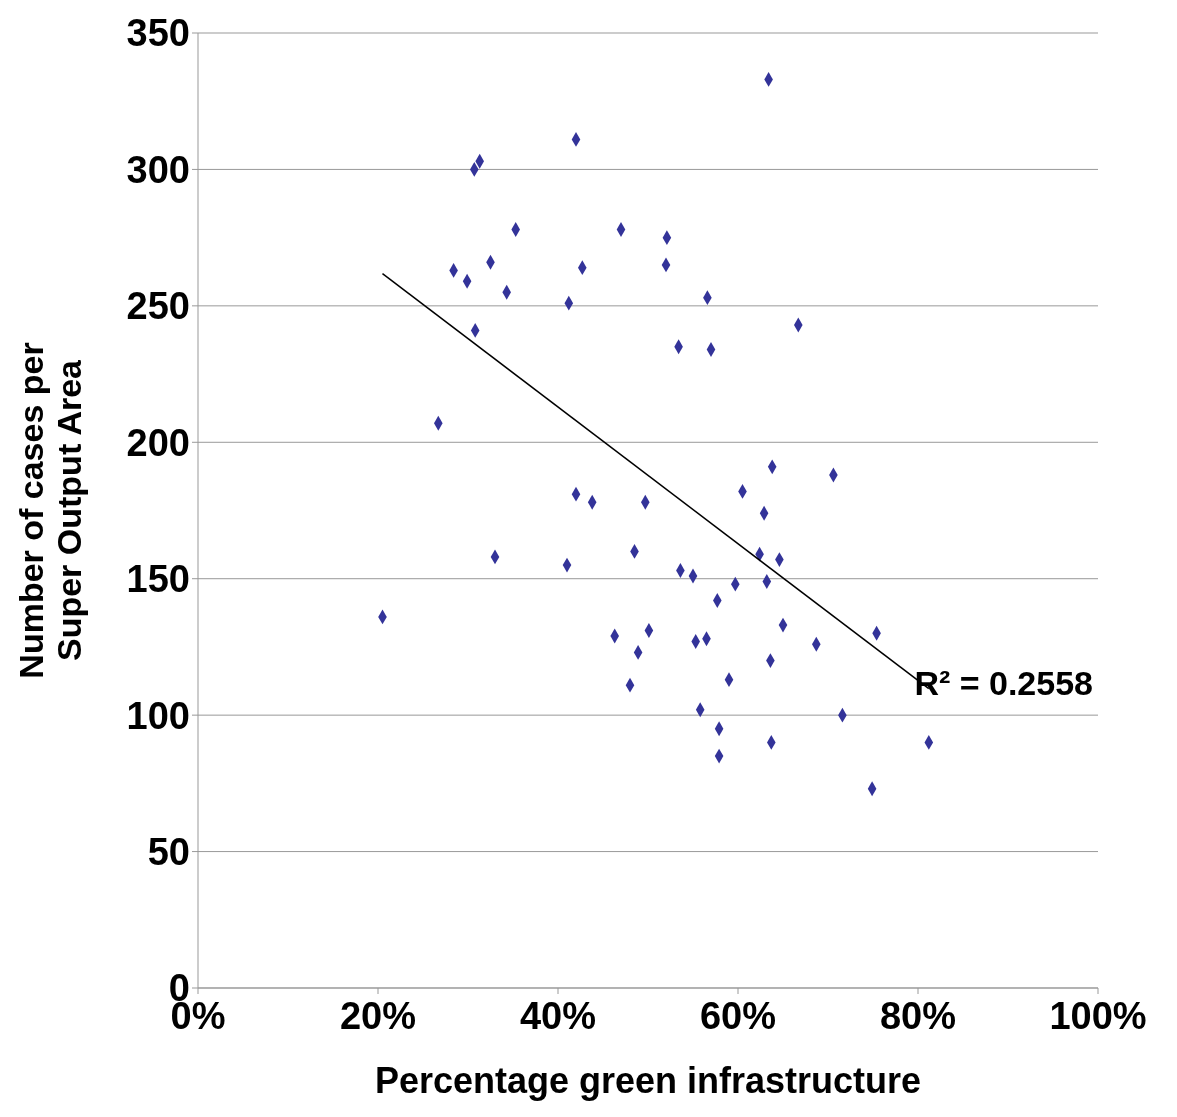 The image size is (1177, 1117). What do you see at coordinates (168, 852) in the screenshot?
I see `y-tick-label: 50` at bounding box center [168, 852].